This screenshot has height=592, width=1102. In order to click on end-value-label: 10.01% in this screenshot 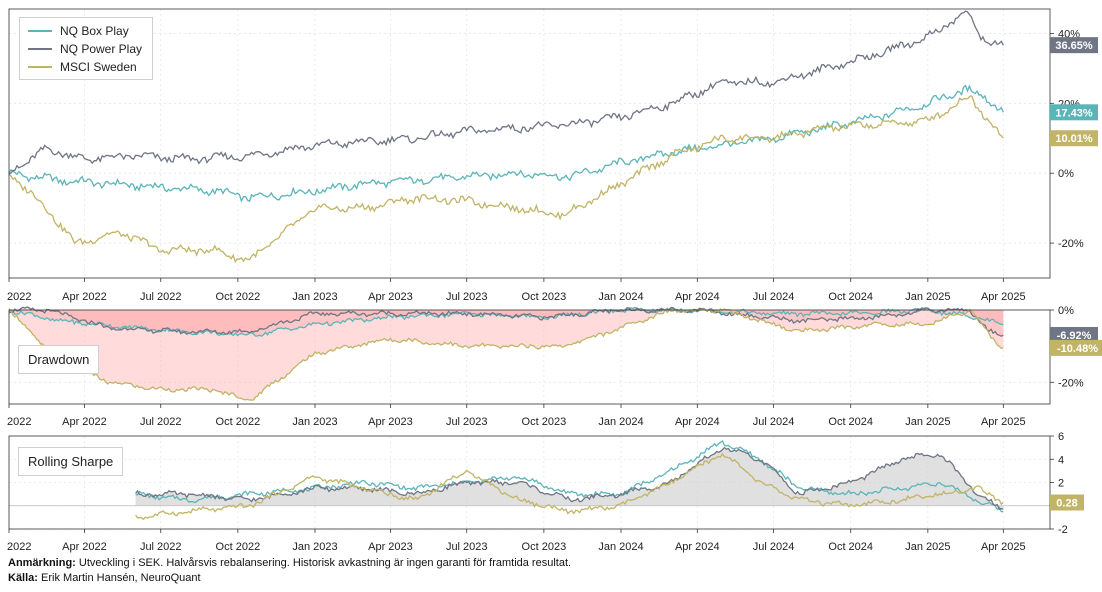, I will do `click(1074, 139)`.